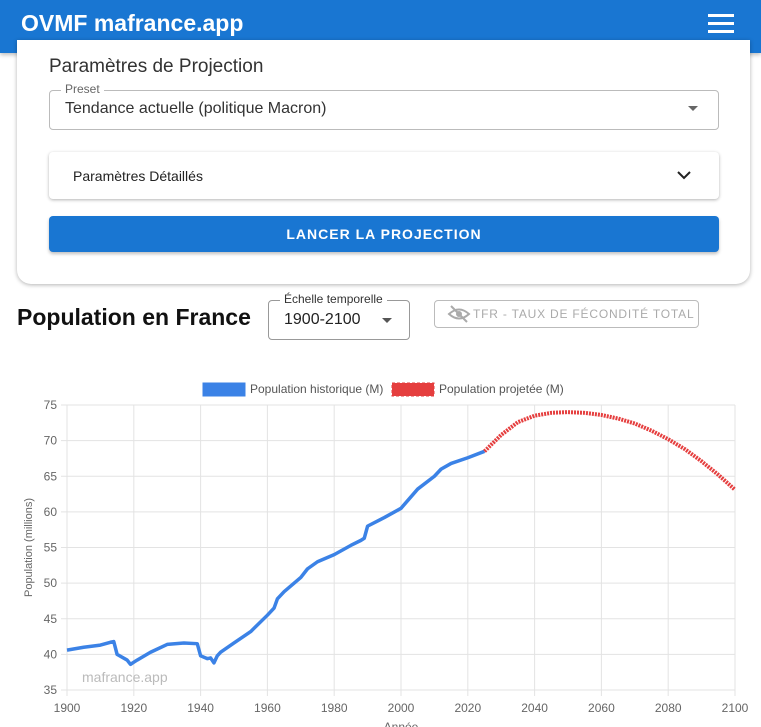 This screenshot has width=761, height=727. Describe the element at coordinates (51, 619) in the screenshot. I see `y-tick-label: 45` at that location.